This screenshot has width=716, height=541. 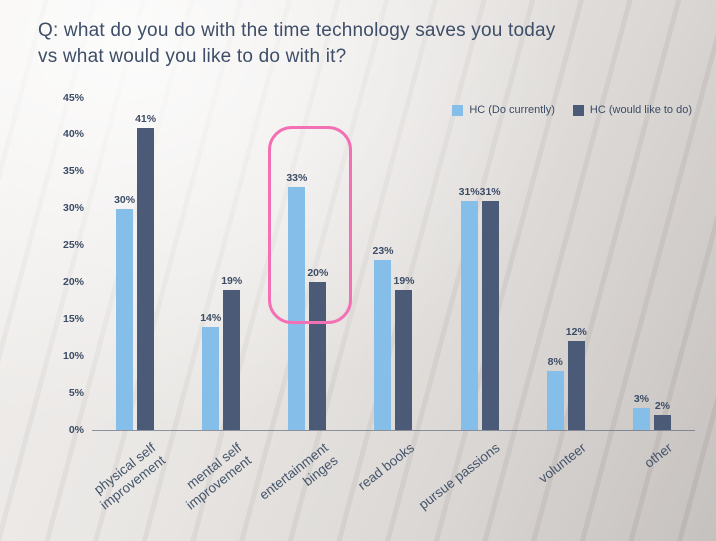 I want to click on y-tick-label: 40%, so click(x=73, y=134).